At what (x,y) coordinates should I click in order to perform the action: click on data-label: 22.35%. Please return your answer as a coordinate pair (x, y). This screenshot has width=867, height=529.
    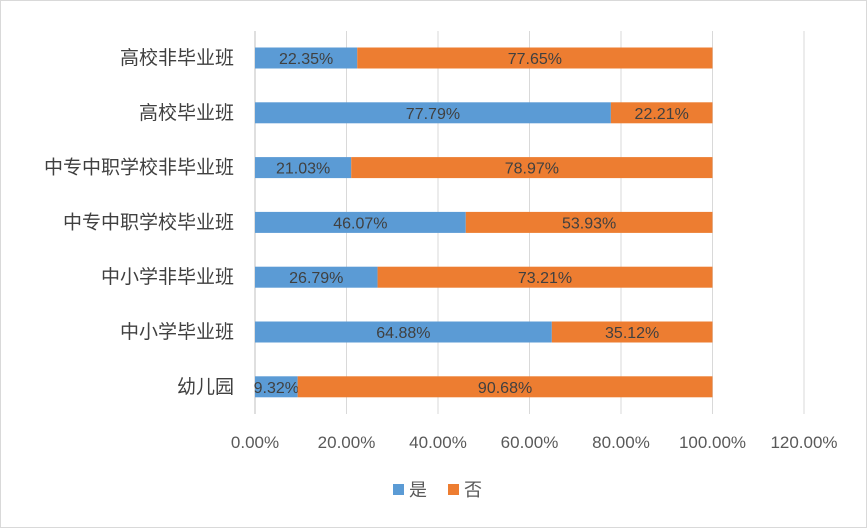
    Looking at the image, I should click on (306, 59).